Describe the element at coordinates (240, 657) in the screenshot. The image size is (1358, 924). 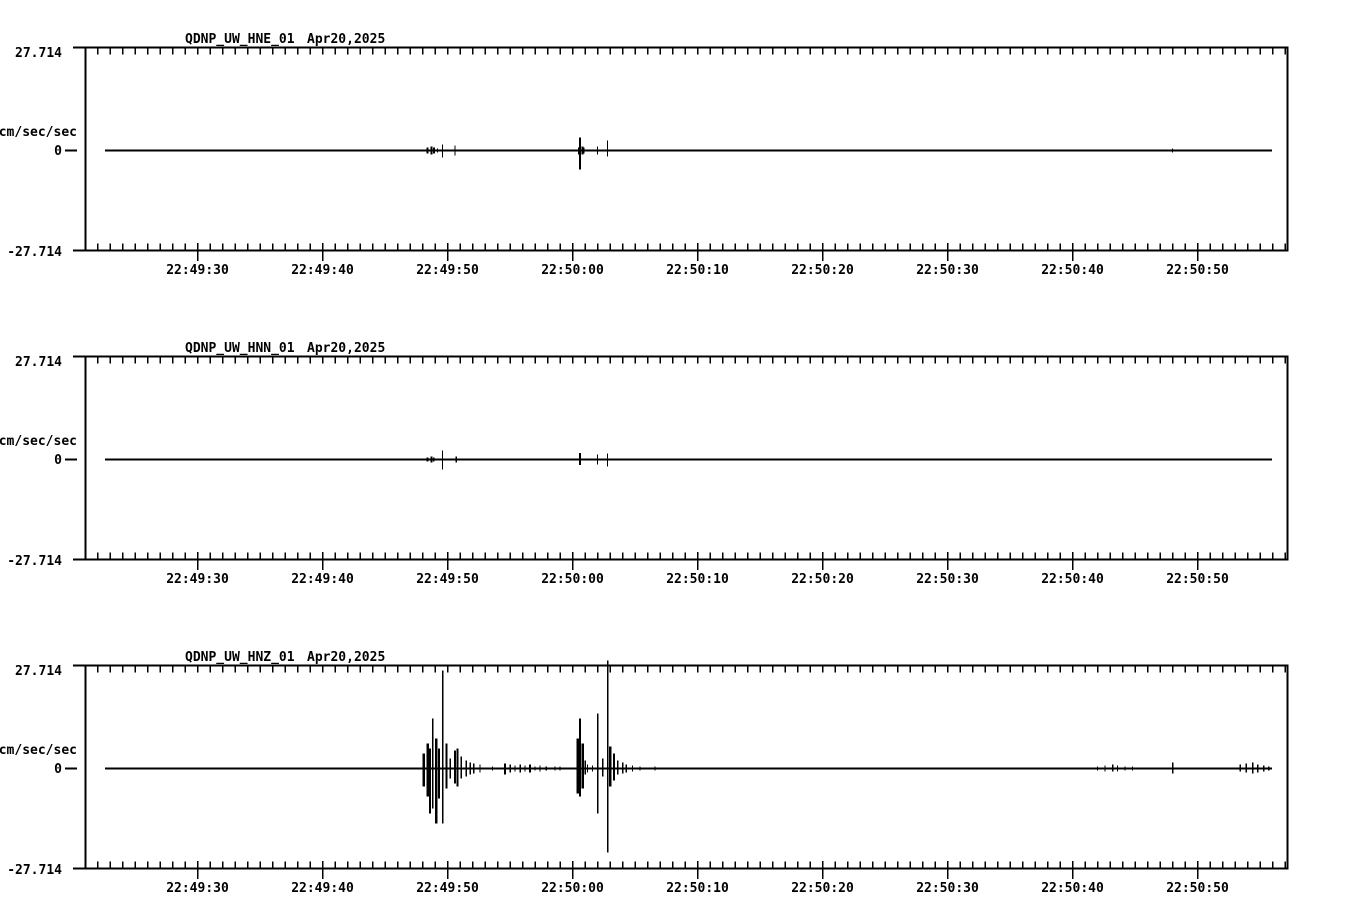
I see `chart-title-station: QDNP_UW_HNZ_01` at that location.